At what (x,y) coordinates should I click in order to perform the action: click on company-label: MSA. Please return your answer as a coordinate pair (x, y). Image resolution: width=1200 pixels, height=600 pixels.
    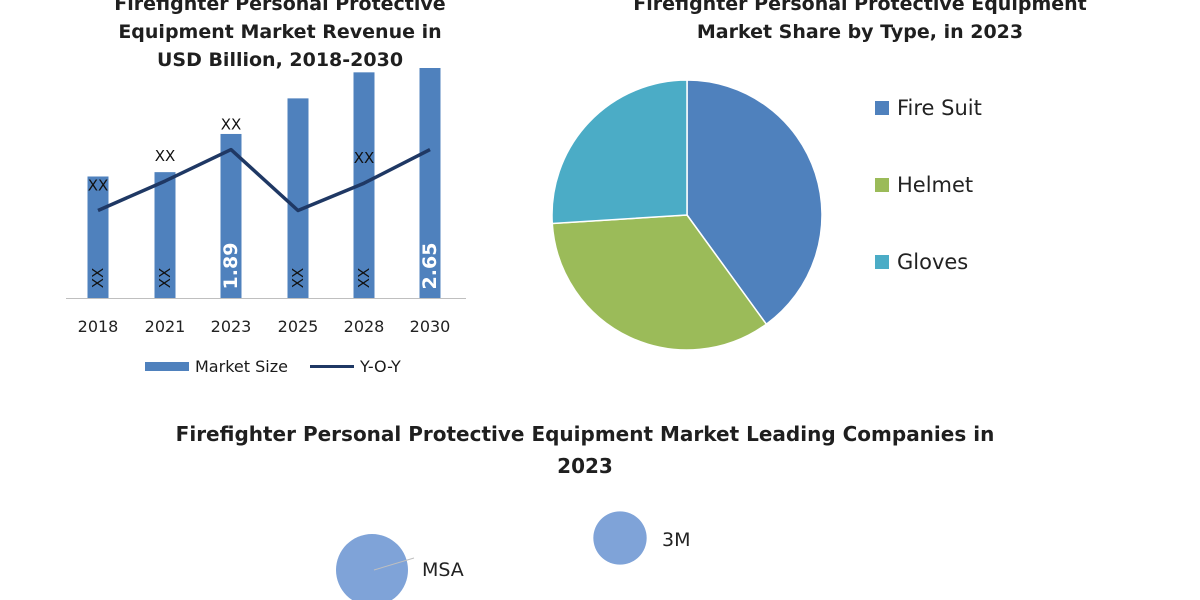
    Looking at the image, I should click on (443, 570).